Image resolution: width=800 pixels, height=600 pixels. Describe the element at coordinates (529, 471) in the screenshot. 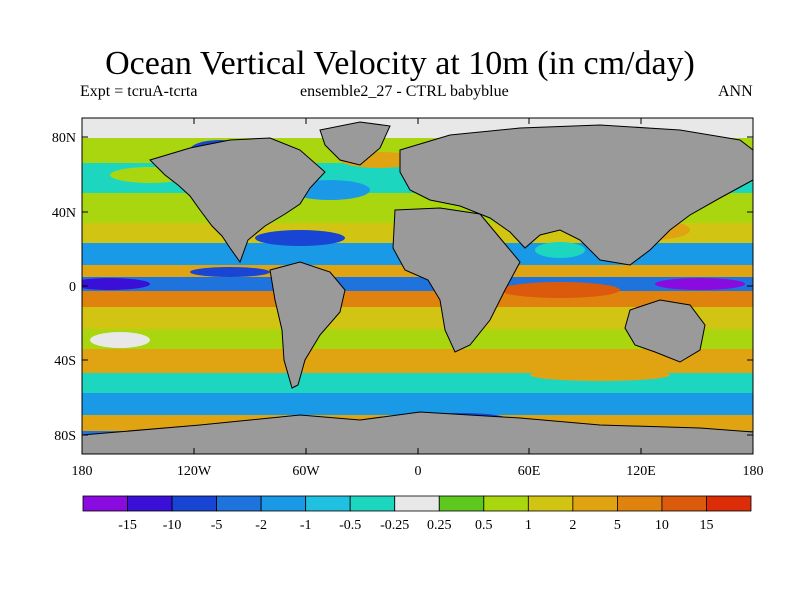

I see `lon-label: 60E` at that location.